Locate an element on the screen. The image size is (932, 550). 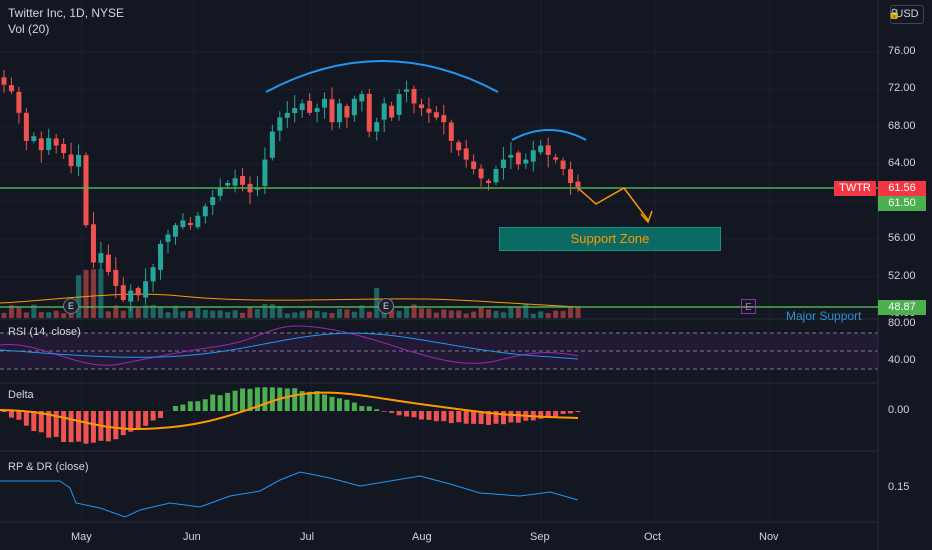
forecast-arrowhead is located at coordinates (646, 217).